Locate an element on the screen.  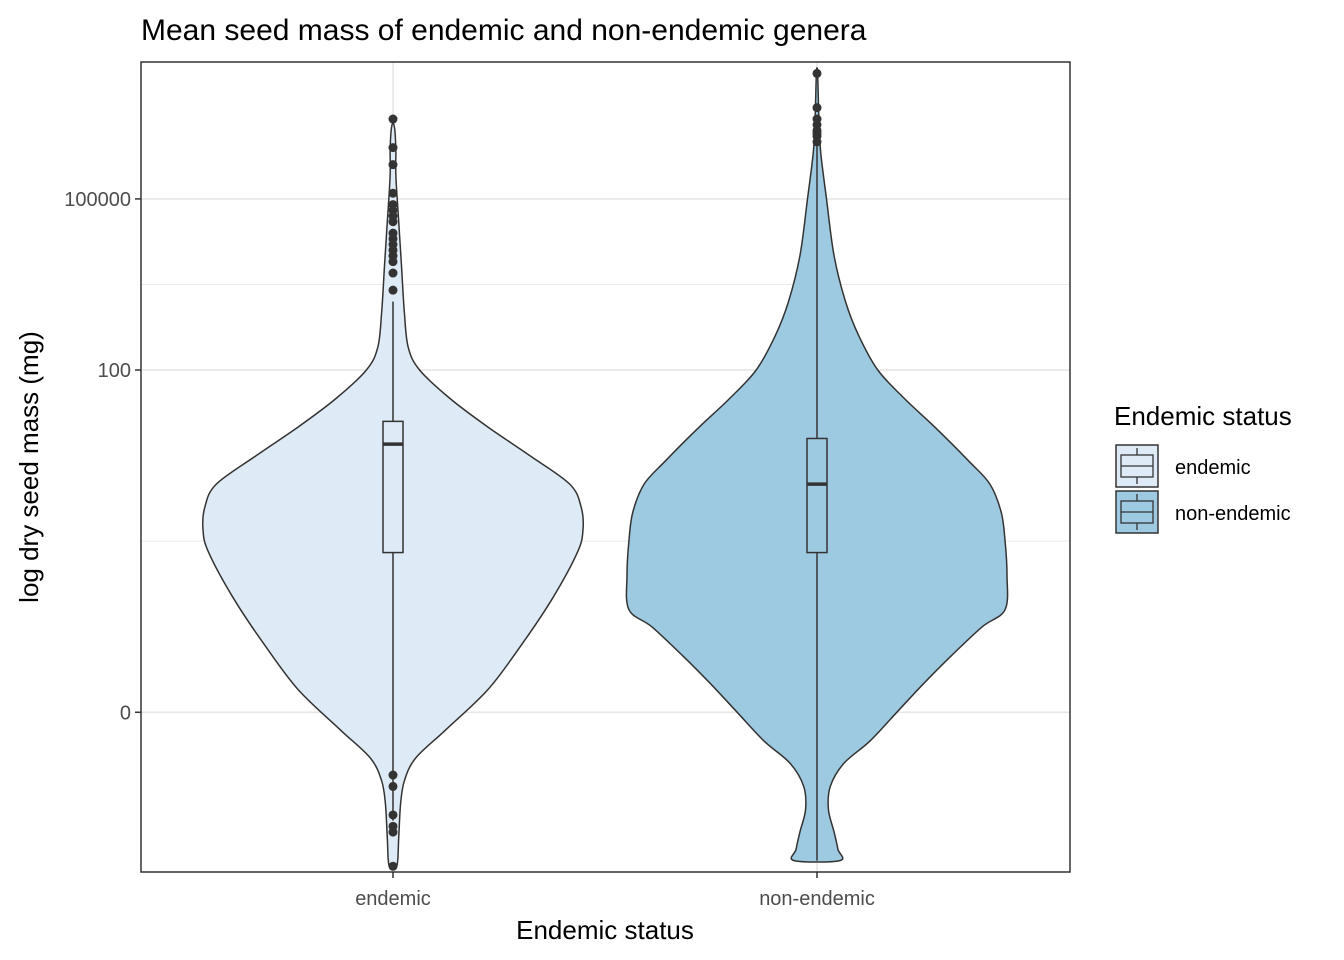
box-non-endemic is located at coordinates (817, 495).